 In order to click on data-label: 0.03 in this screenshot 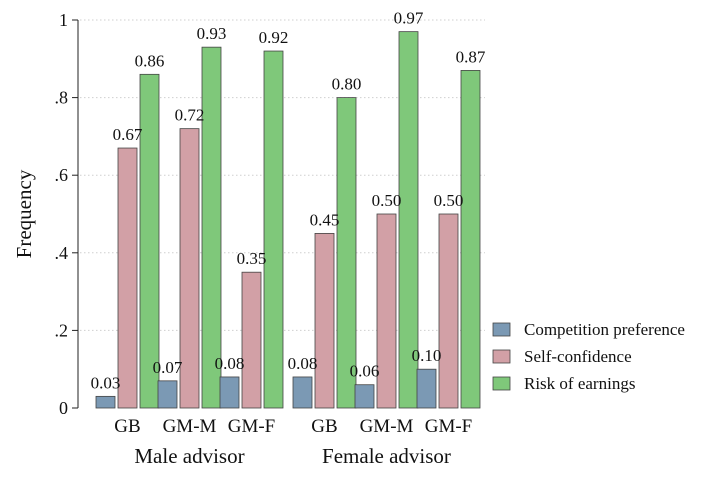, I will do `click(106, 382)`.